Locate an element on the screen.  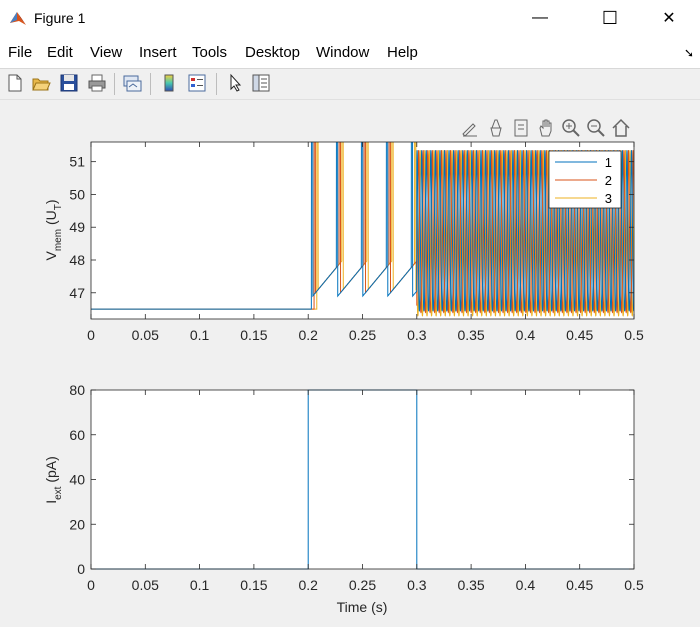
x-axis-label: Time (s) is located at coordinates (362, 607).